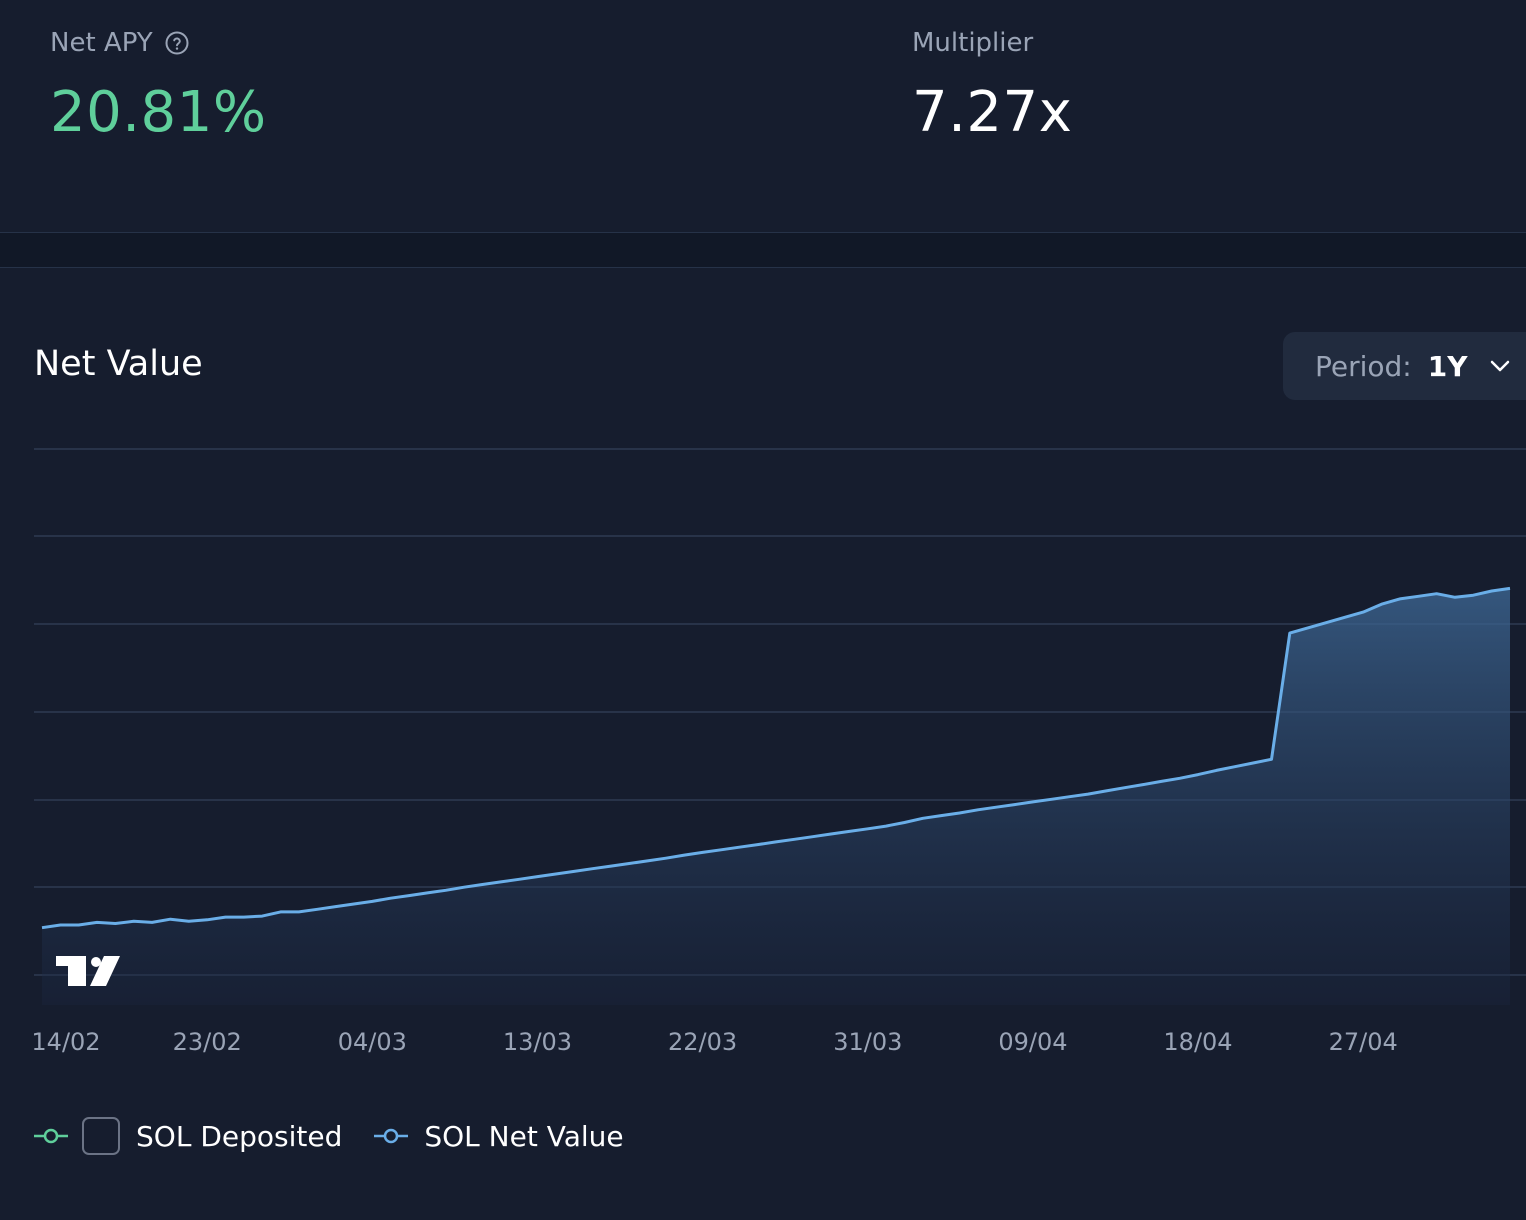  I want to click on tradingview-logo, so click(88, 971).